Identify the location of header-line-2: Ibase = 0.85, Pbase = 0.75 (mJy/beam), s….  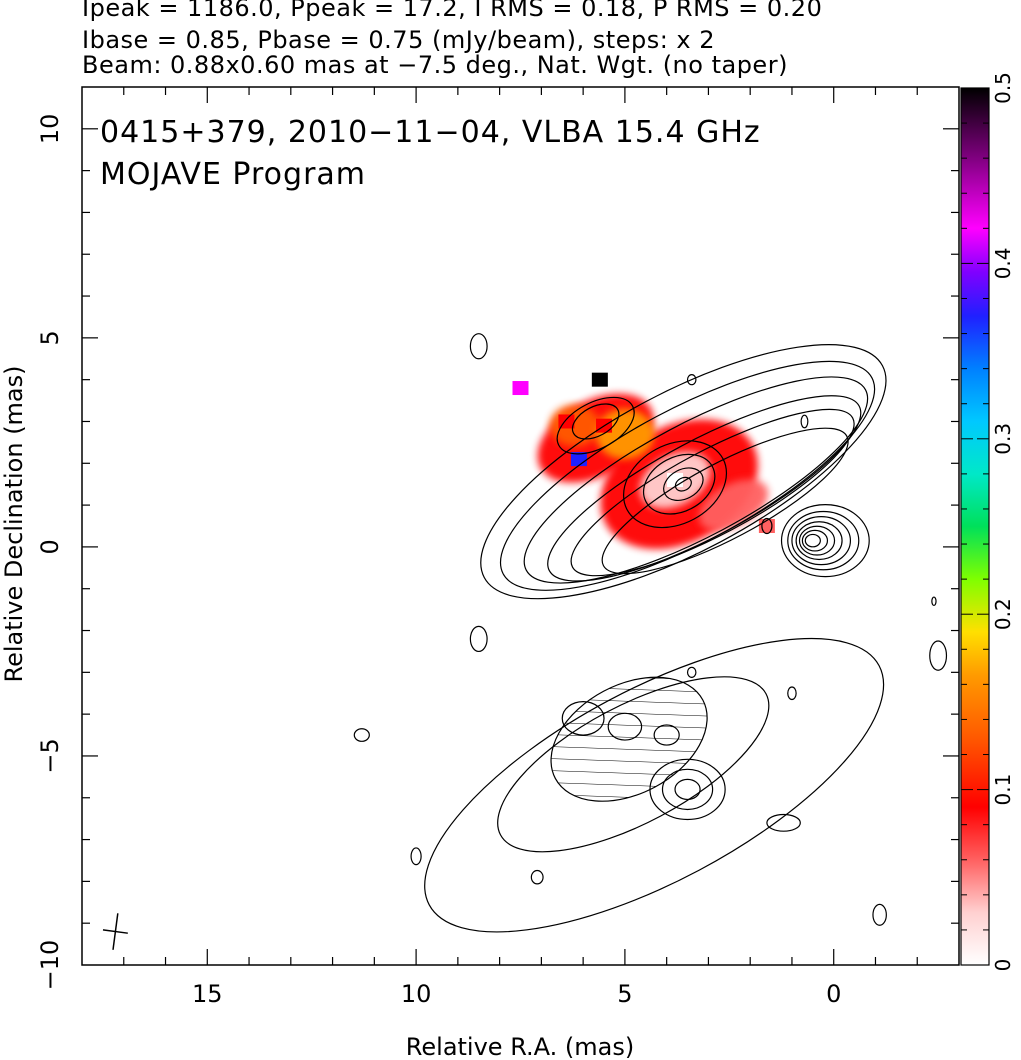
(399, 40).